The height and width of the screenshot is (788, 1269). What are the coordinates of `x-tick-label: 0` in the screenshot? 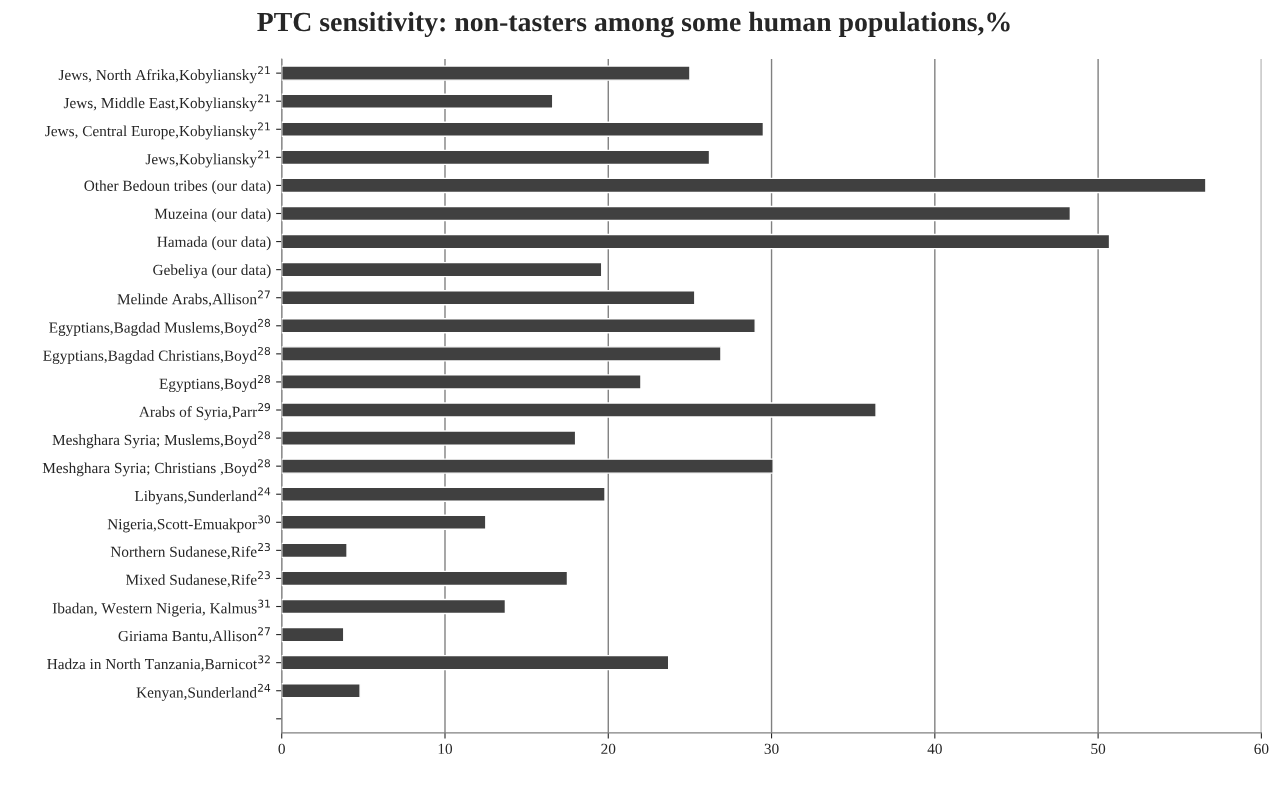 It's located at (281, 749).